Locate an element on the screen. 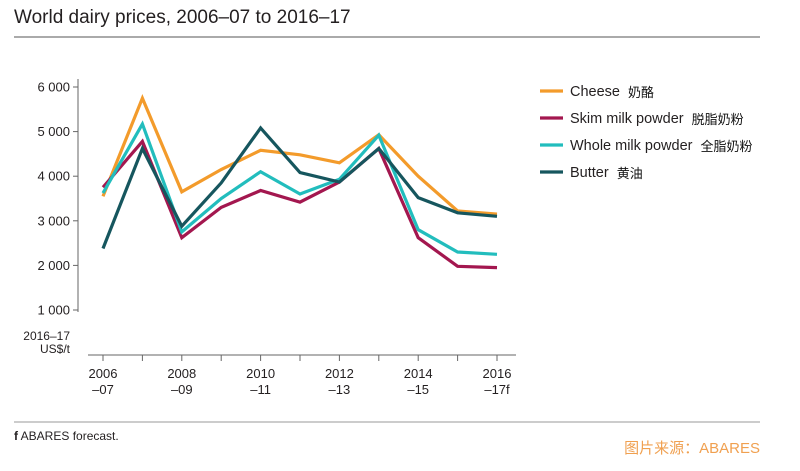 The image size is (800, 471). x-tick-sublabel: –13 is located at coordinates (340, 389).